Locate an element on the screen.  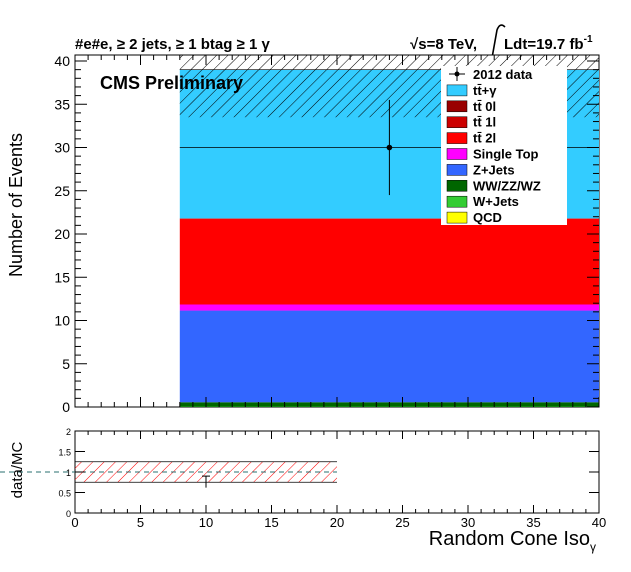
y-tick-label: 0 is located at coordinates (66, 407).